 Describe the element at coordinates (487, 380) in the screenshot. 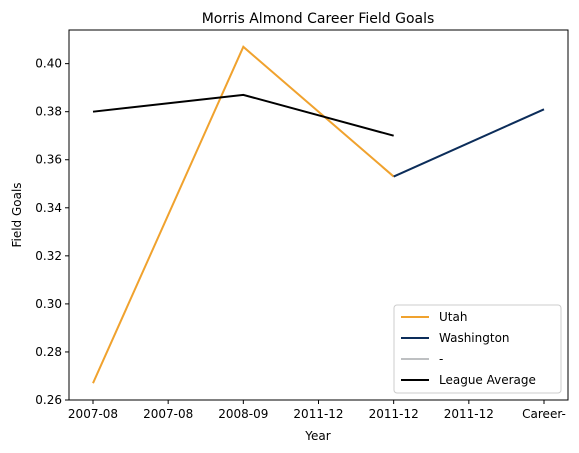

I see `legend-label: League Average` at that location.